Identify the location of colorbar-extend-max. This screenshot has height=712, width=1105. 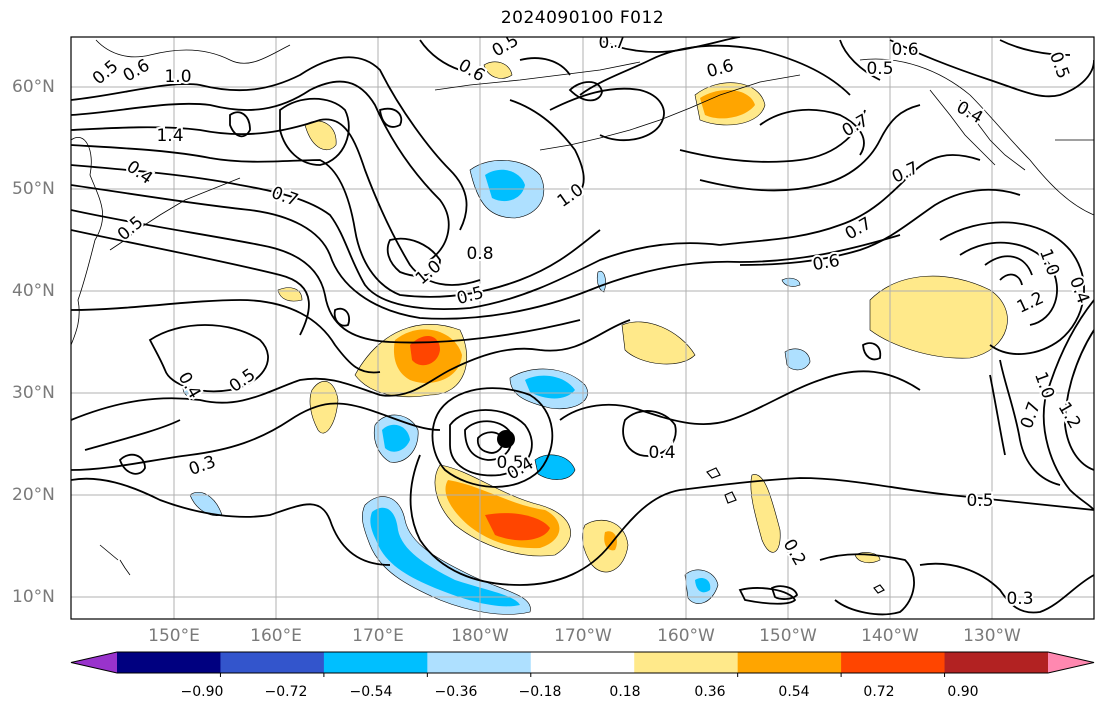
(1071, 662).